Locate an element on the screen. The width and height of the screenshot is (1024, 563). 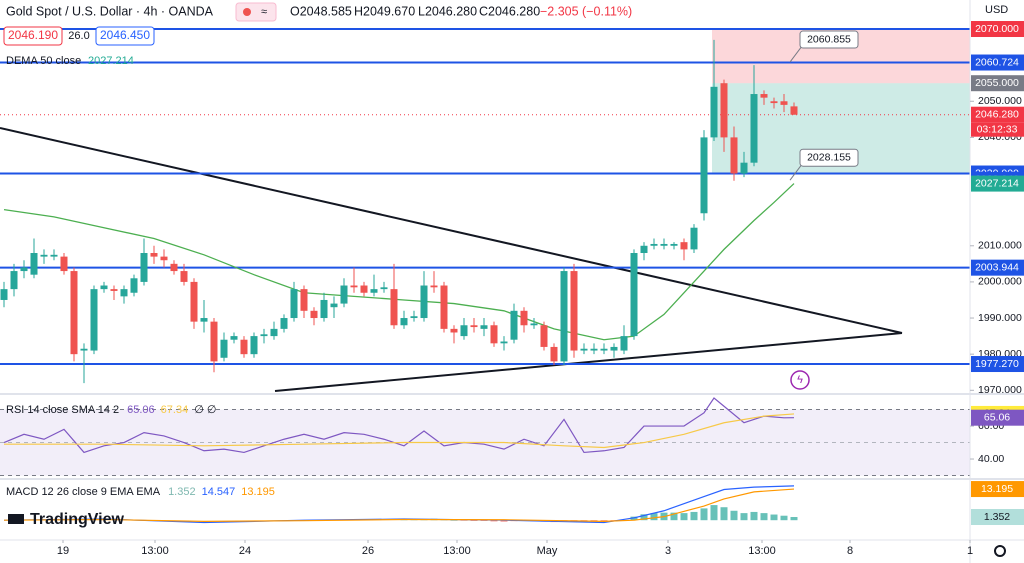
pane-title: RSI 14 close SMA 14 2 is located at coordinates (62, 410).